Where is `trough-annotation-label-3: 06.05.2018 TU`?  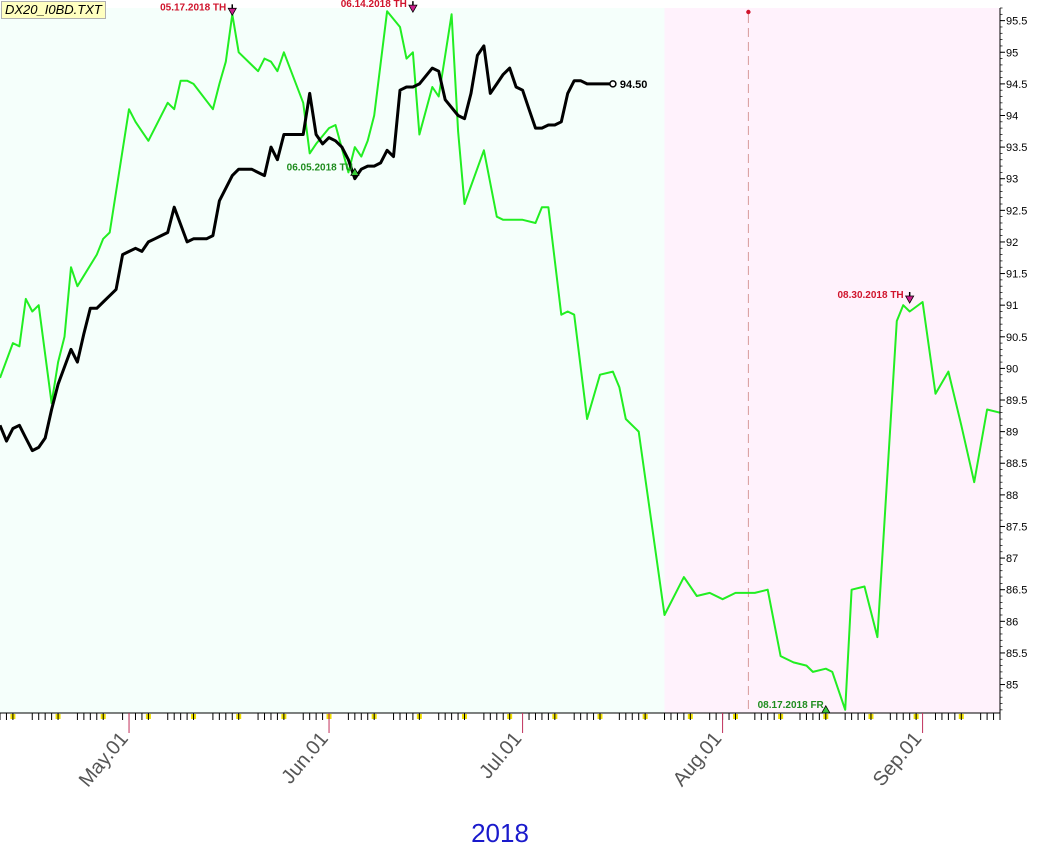
trough-annotation-label-3: 06.05.2018 TU is located at coordinates (320, 167).